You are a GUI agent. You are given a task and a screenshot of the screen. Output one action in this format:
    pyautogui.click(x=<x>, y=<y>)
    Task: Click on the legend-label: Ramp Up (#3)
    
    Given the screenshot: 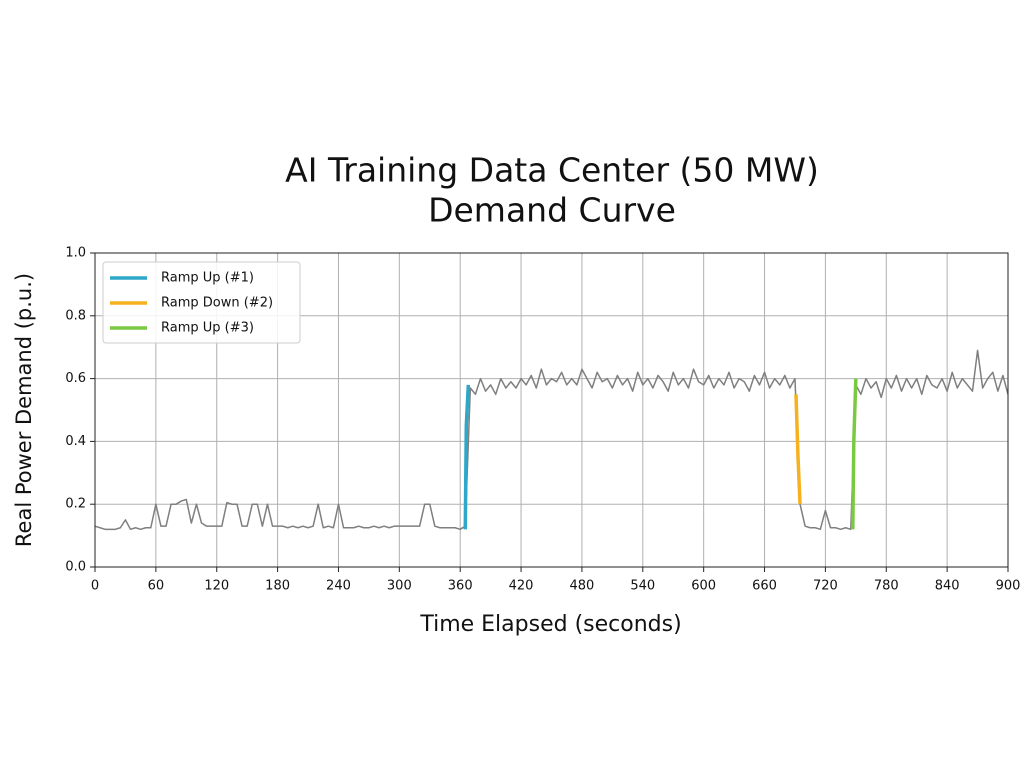 What is the action you would take?
    pyautogui.click(x=207, y=328)
    